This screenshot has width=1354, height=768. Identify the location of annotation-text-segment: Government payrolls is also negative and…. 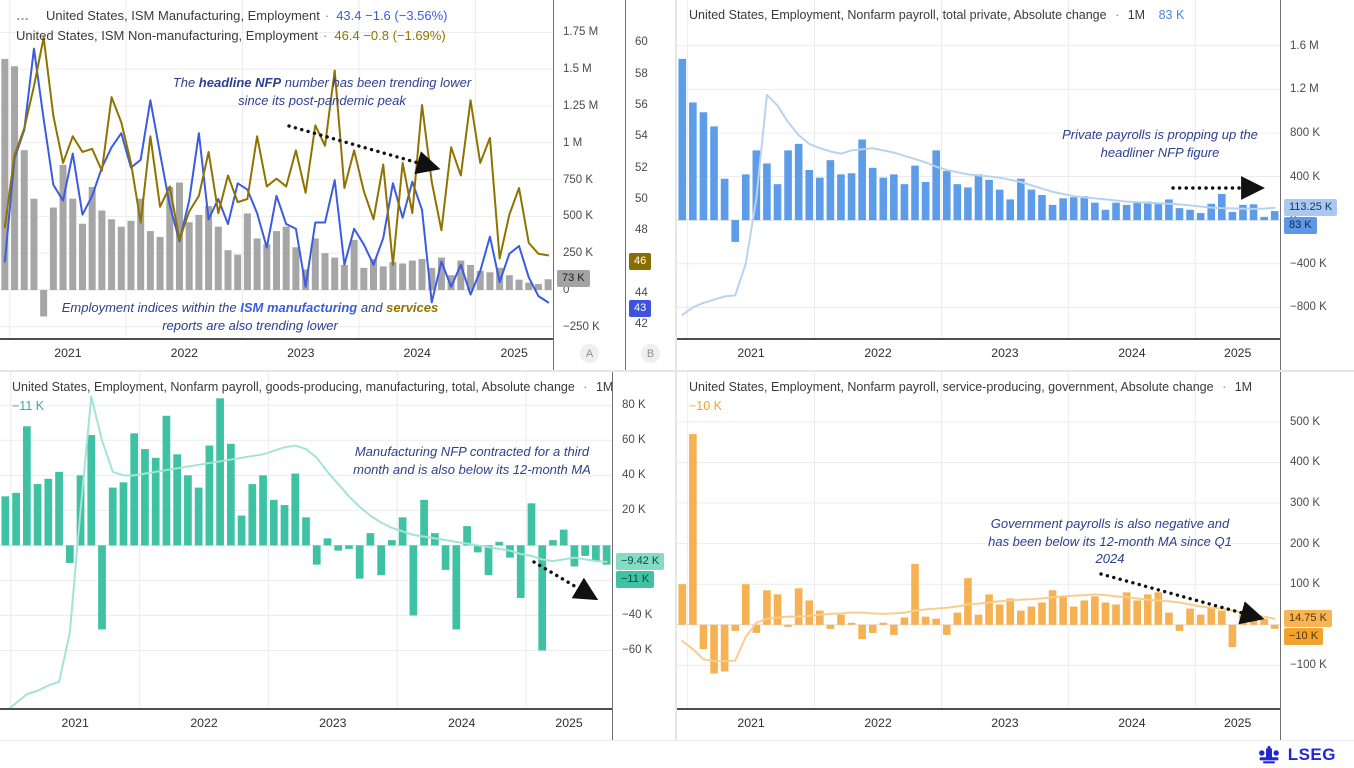
(1110, 541).